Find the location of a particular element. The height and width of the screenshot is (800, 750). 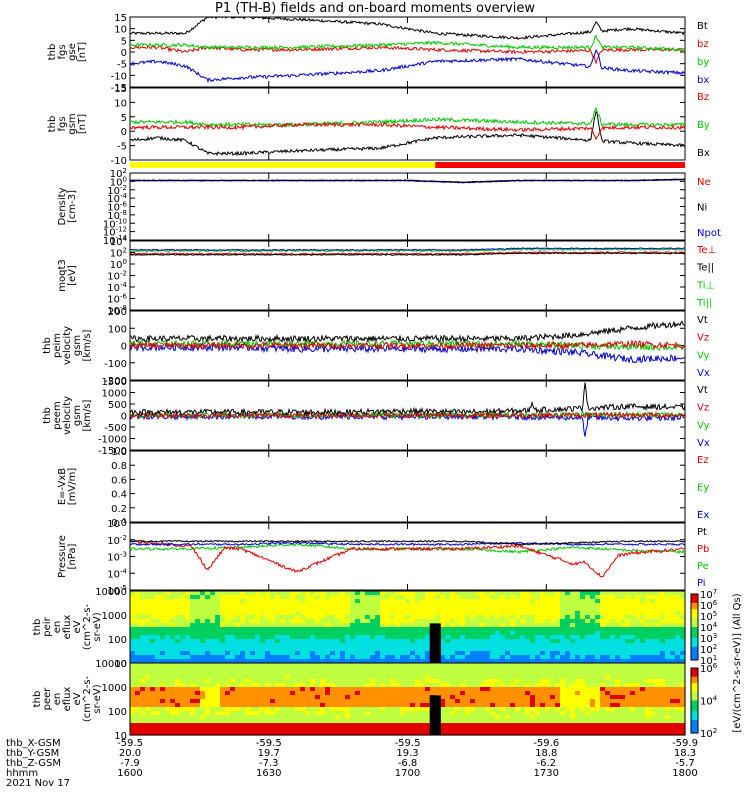

colorbar-tick: 103 is located at coordinates (708, 638).